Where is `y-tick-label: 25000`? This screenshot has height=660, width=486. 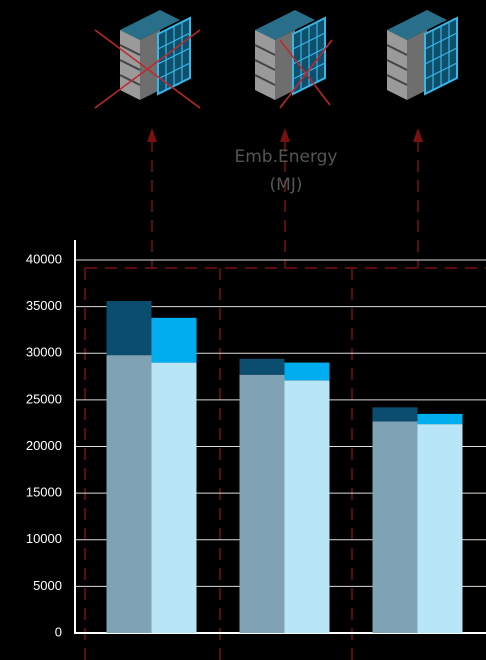 y-tick-label: 25000 is located at coordinates (44, 398).